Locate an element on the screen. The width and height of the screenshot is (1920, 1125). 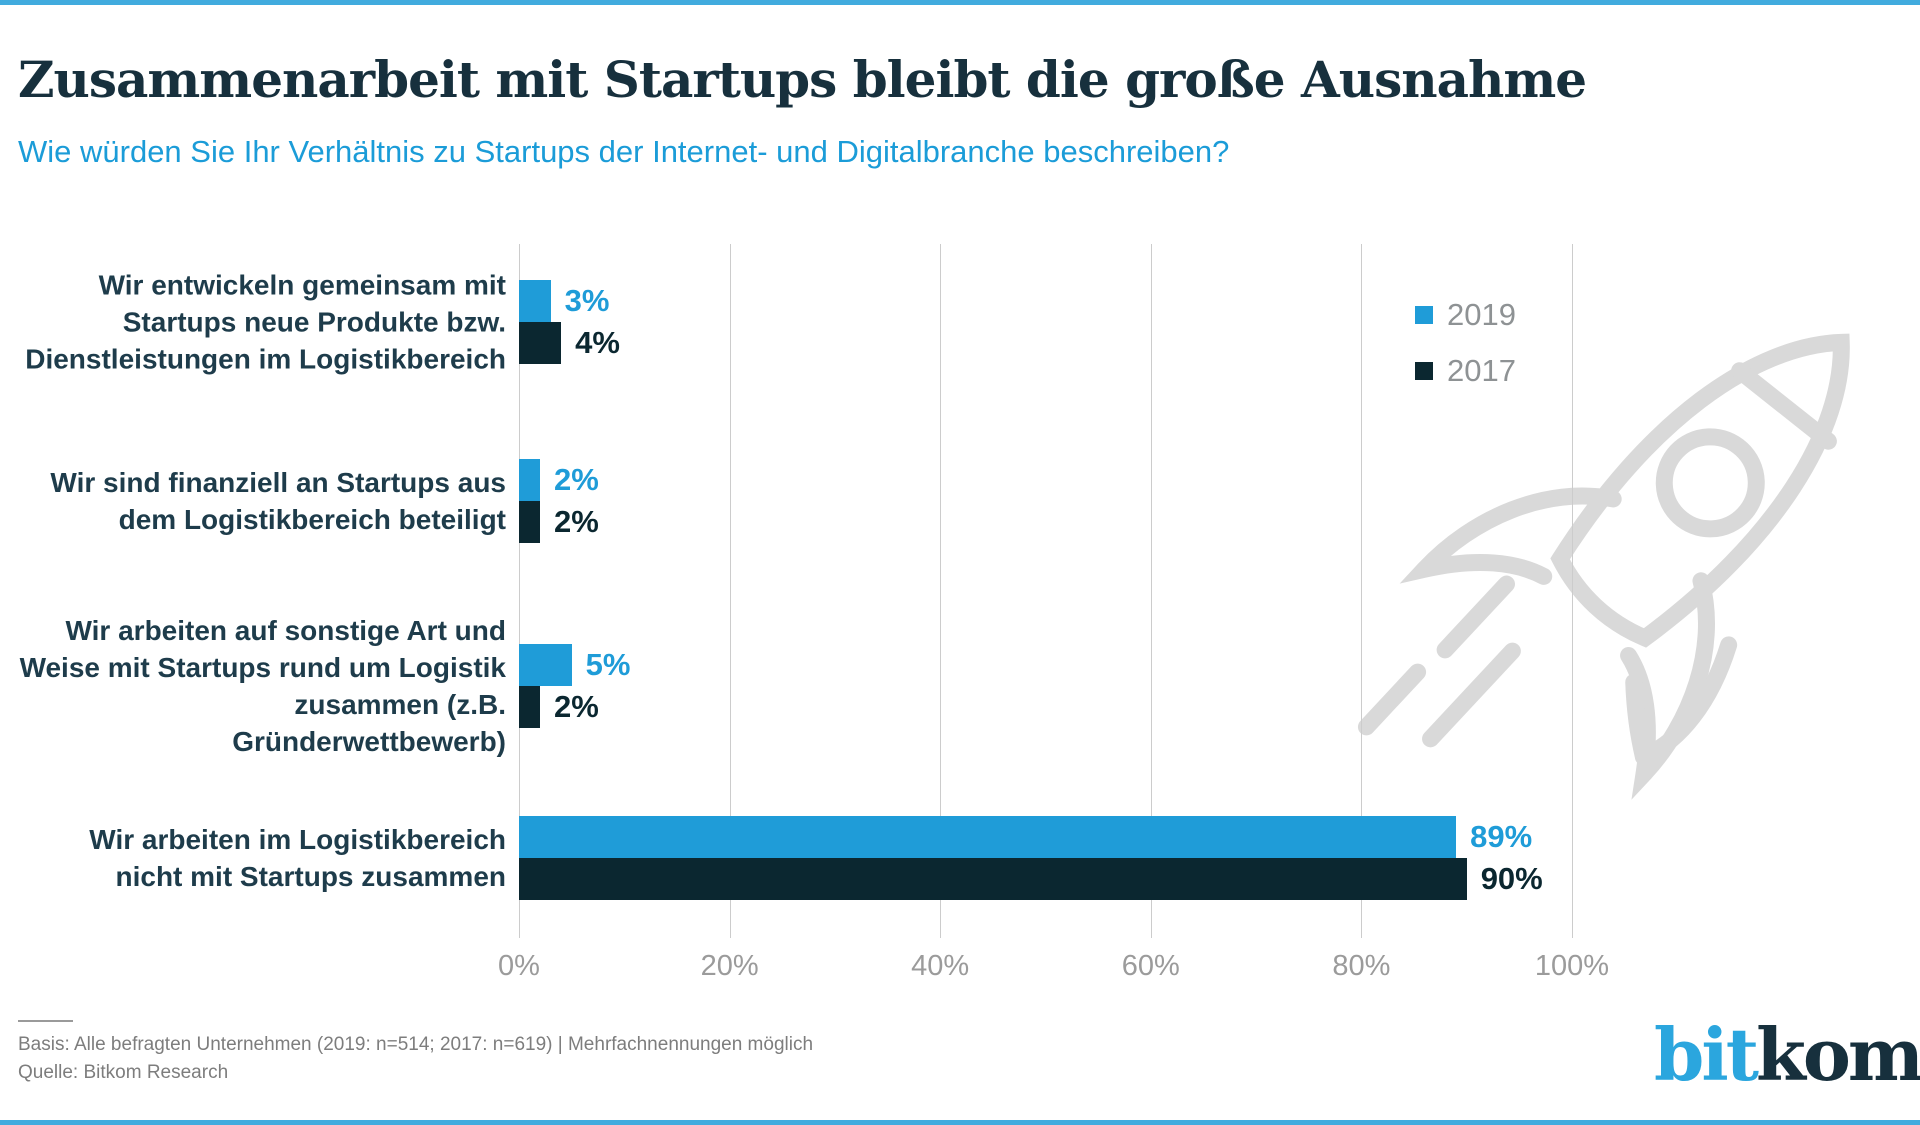
legend-item-2019: 2019 is located at coordinates (1465, 314).